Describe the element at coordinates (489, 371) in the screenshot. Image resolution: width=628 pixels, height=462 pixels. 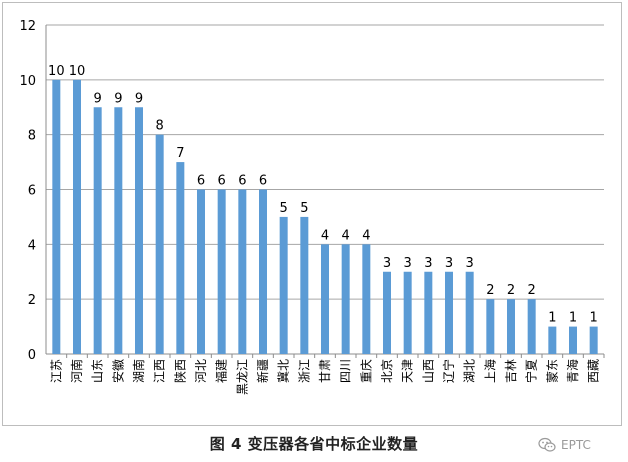
I see `category-label: 上海` at that location.